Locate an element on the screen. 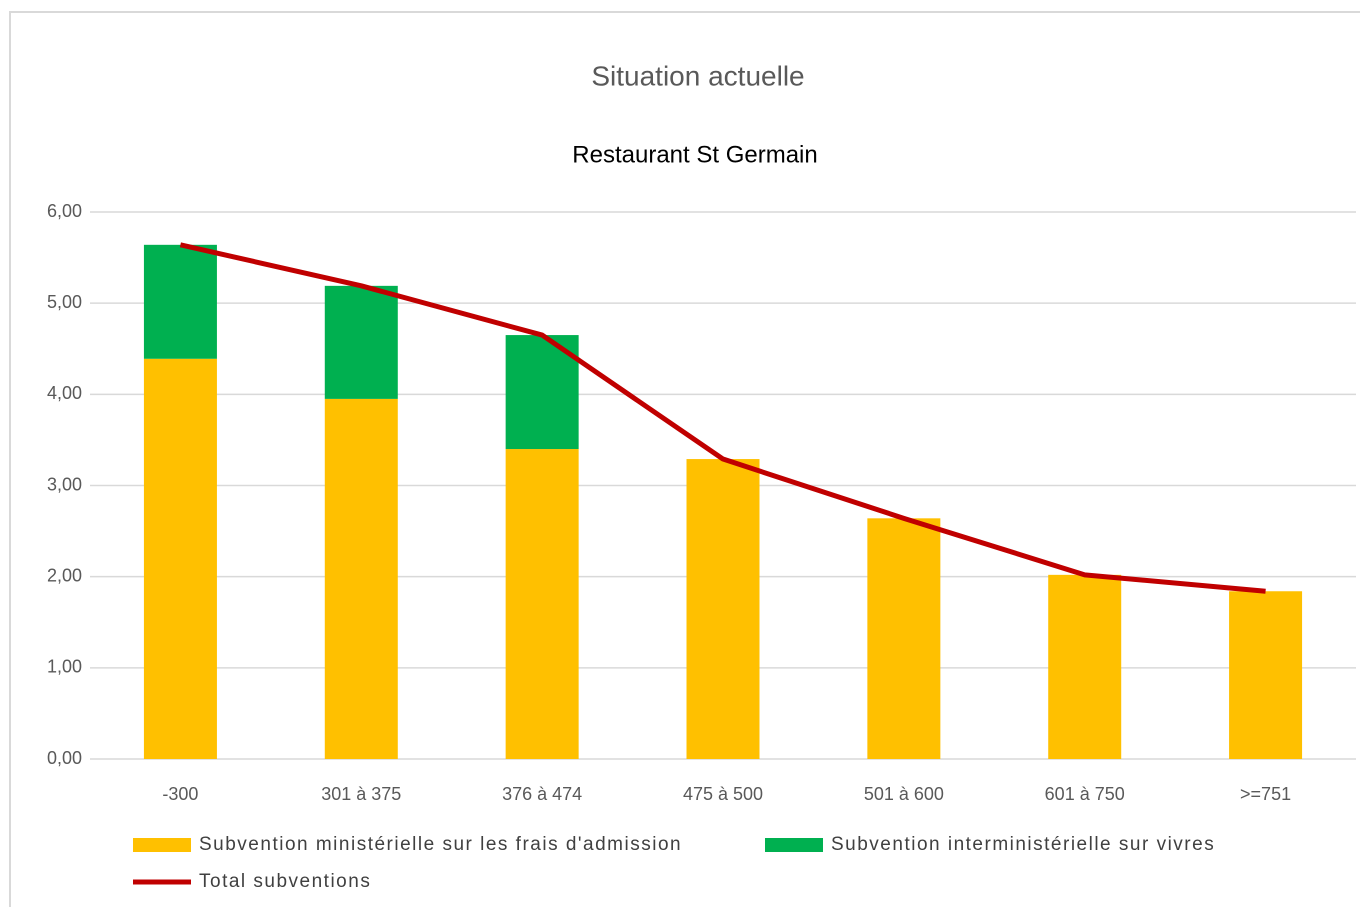 Image resolution: width=1360 pixels, height=907 pixels. chart-subtitle: Restaurant St Germain is located at coordinates (694, 154).